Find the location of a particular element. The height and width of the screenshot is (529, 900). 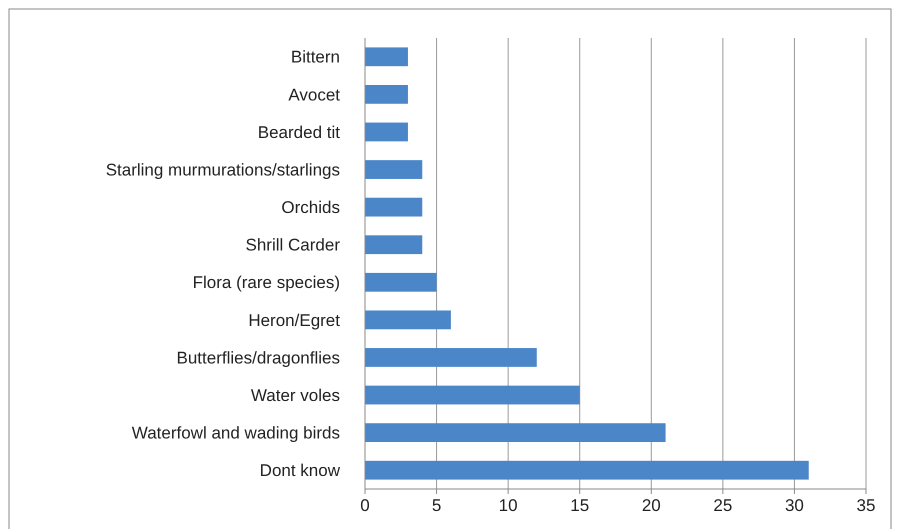

y-tick-label: Waterfowl and wading birds is located at coordinates (236, 433).